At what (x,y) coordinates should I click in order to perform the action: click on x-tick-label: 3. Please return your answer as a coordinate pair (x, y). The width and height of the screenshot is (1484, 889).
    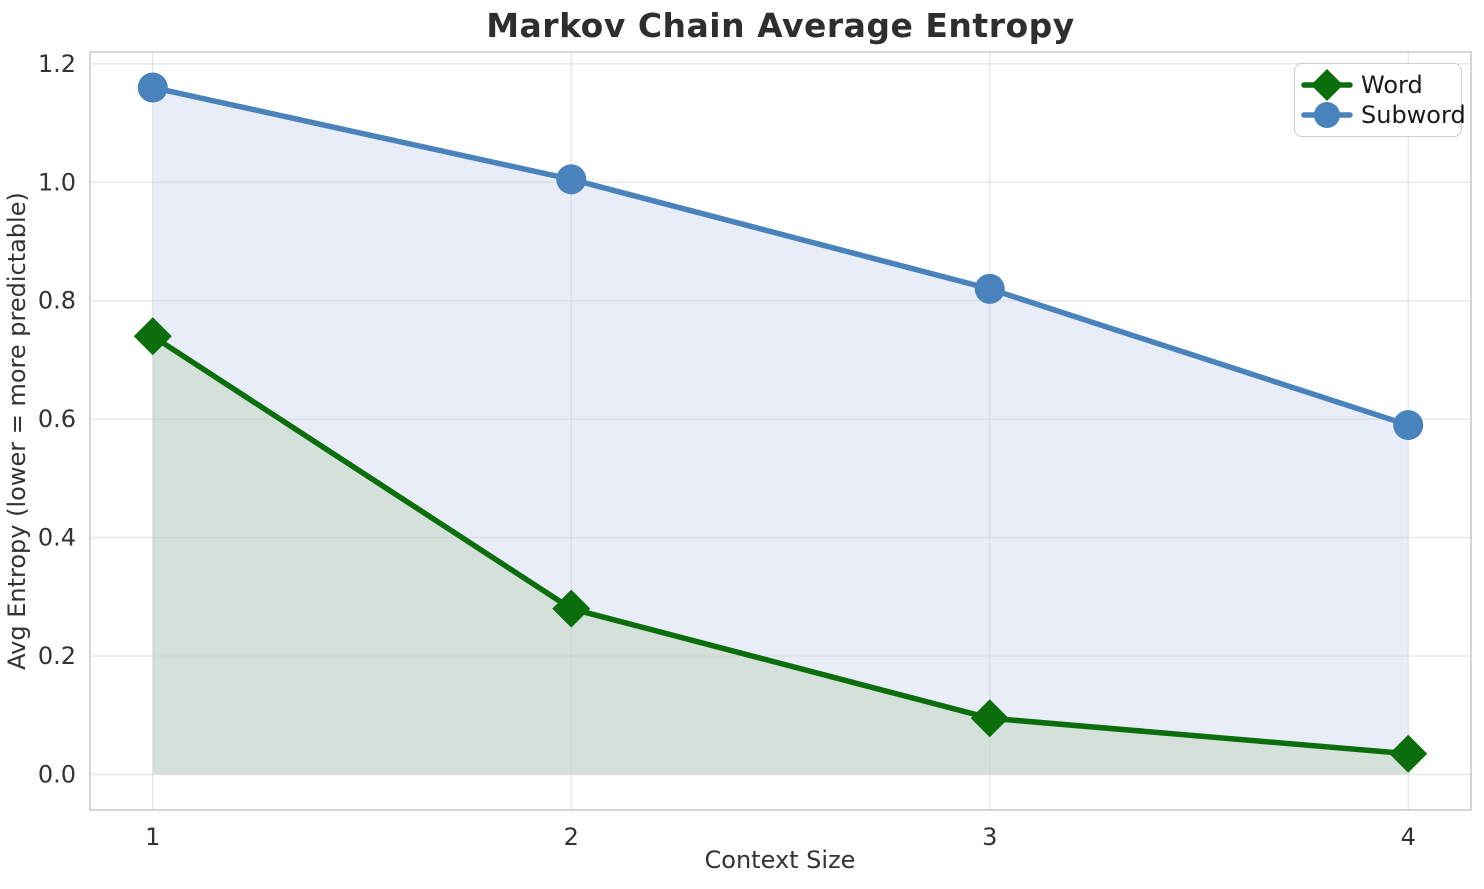
    Looking at the image, I should click on (989, 837).